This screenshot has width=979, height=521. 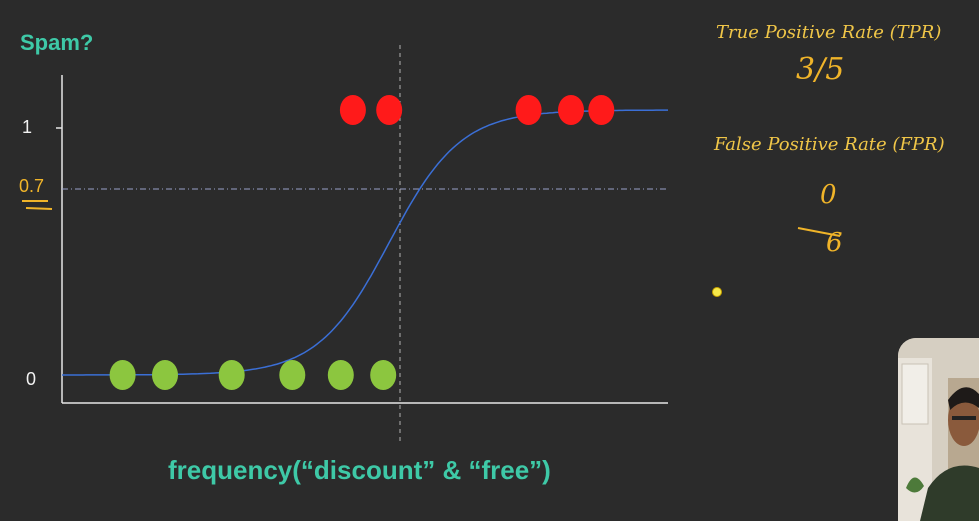 I want to click on x-axis-label: frequency(“discount” & “free”), so click(x=359, y=470).